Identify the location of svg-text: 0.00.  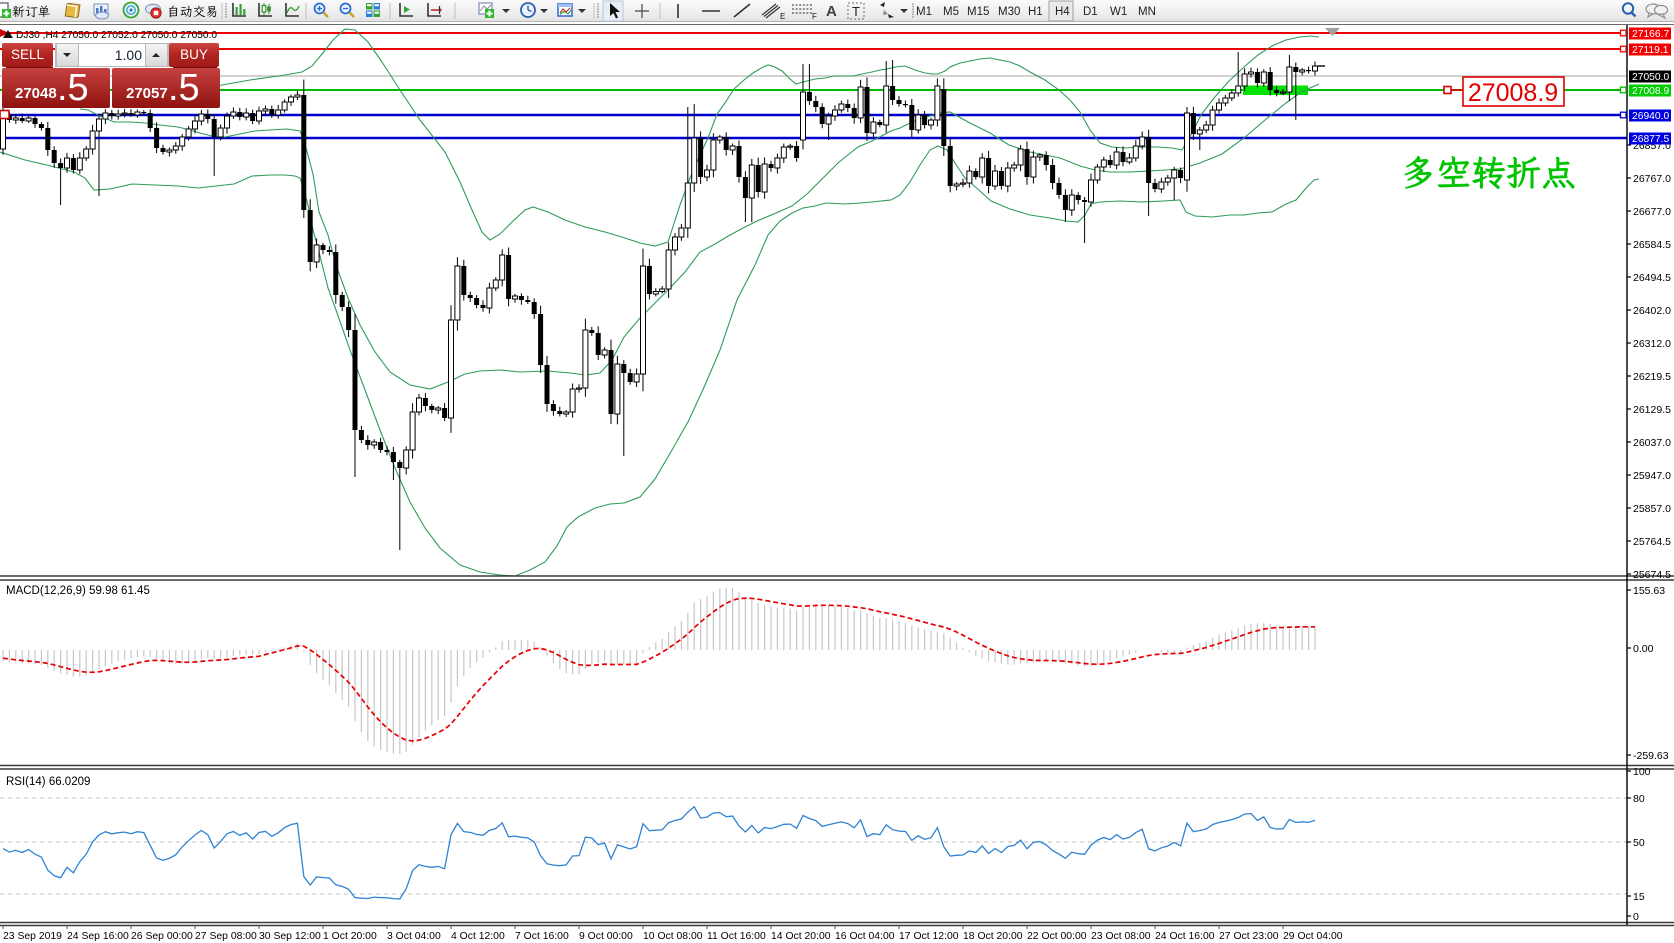
(1643, 649).